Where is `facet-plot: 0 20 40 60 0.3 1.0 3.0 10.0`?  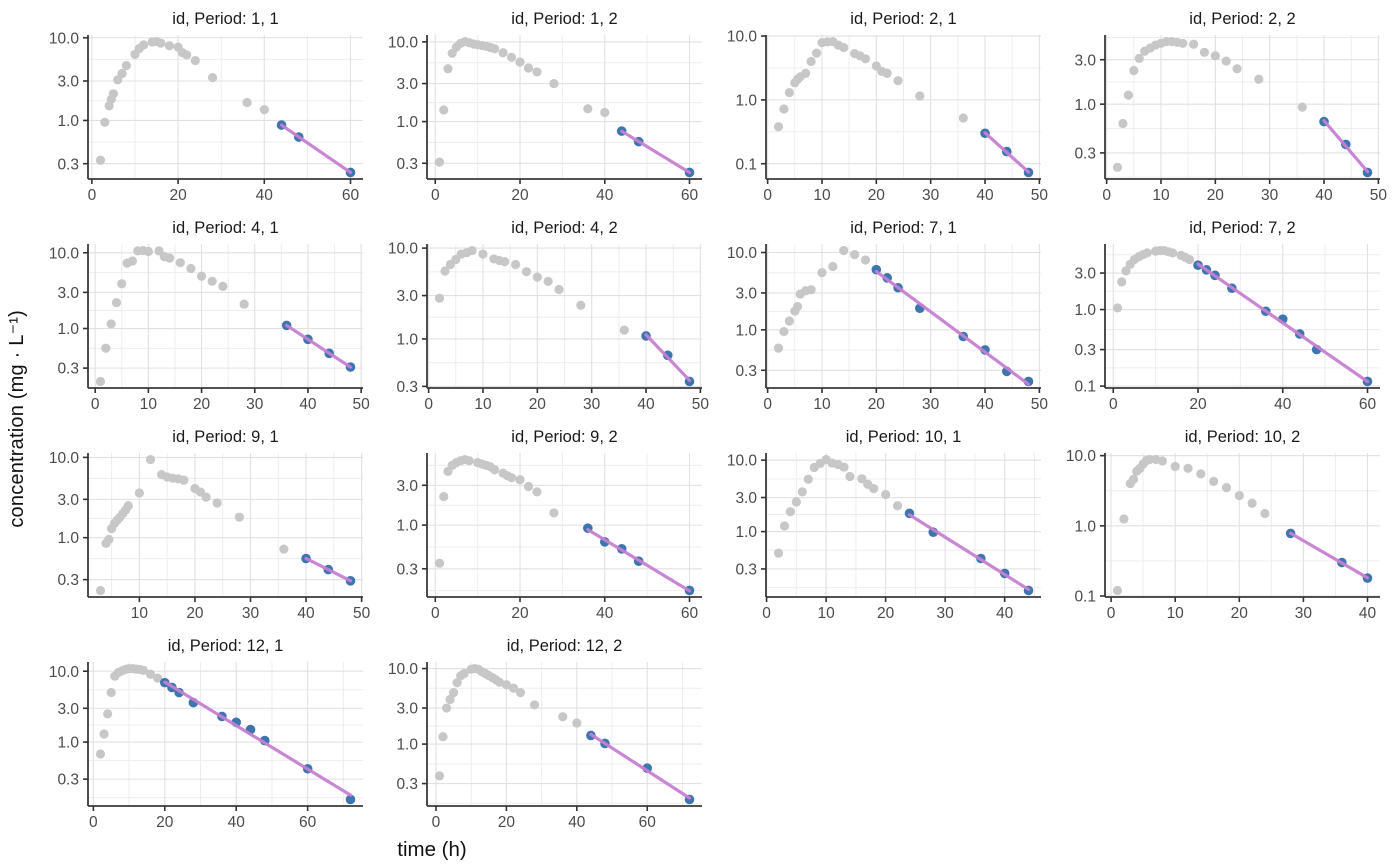 facet-plot: 0 20 40 60 0.3 1.0 3.0 10.0 is located at coordinates (545, 119).